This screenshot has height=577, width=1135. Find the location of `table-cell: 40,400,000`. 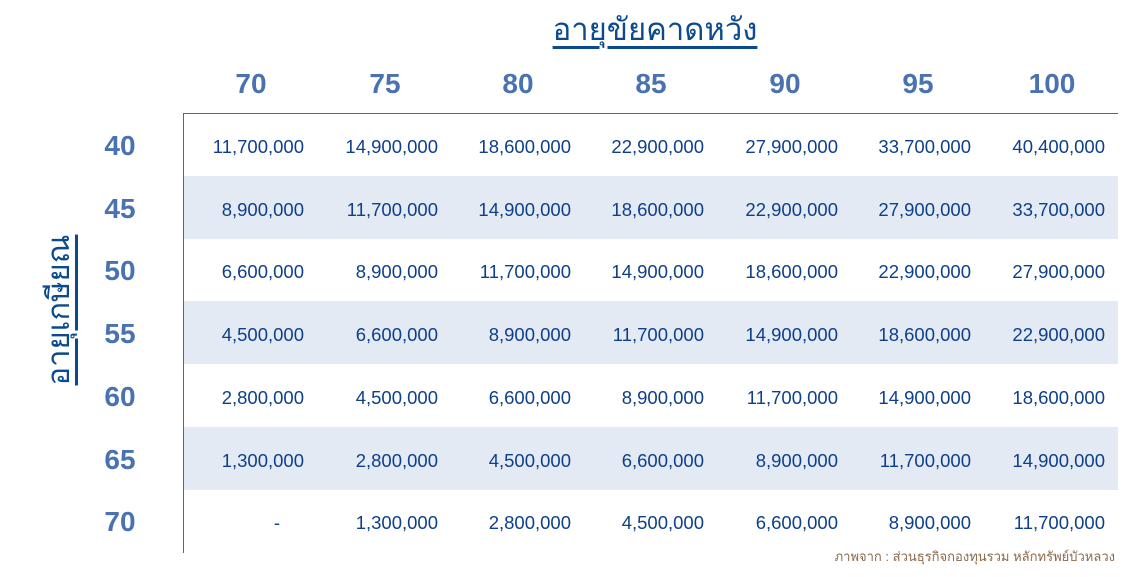

table-cell: 40,400,000 is located at coordinates (1058, 146).